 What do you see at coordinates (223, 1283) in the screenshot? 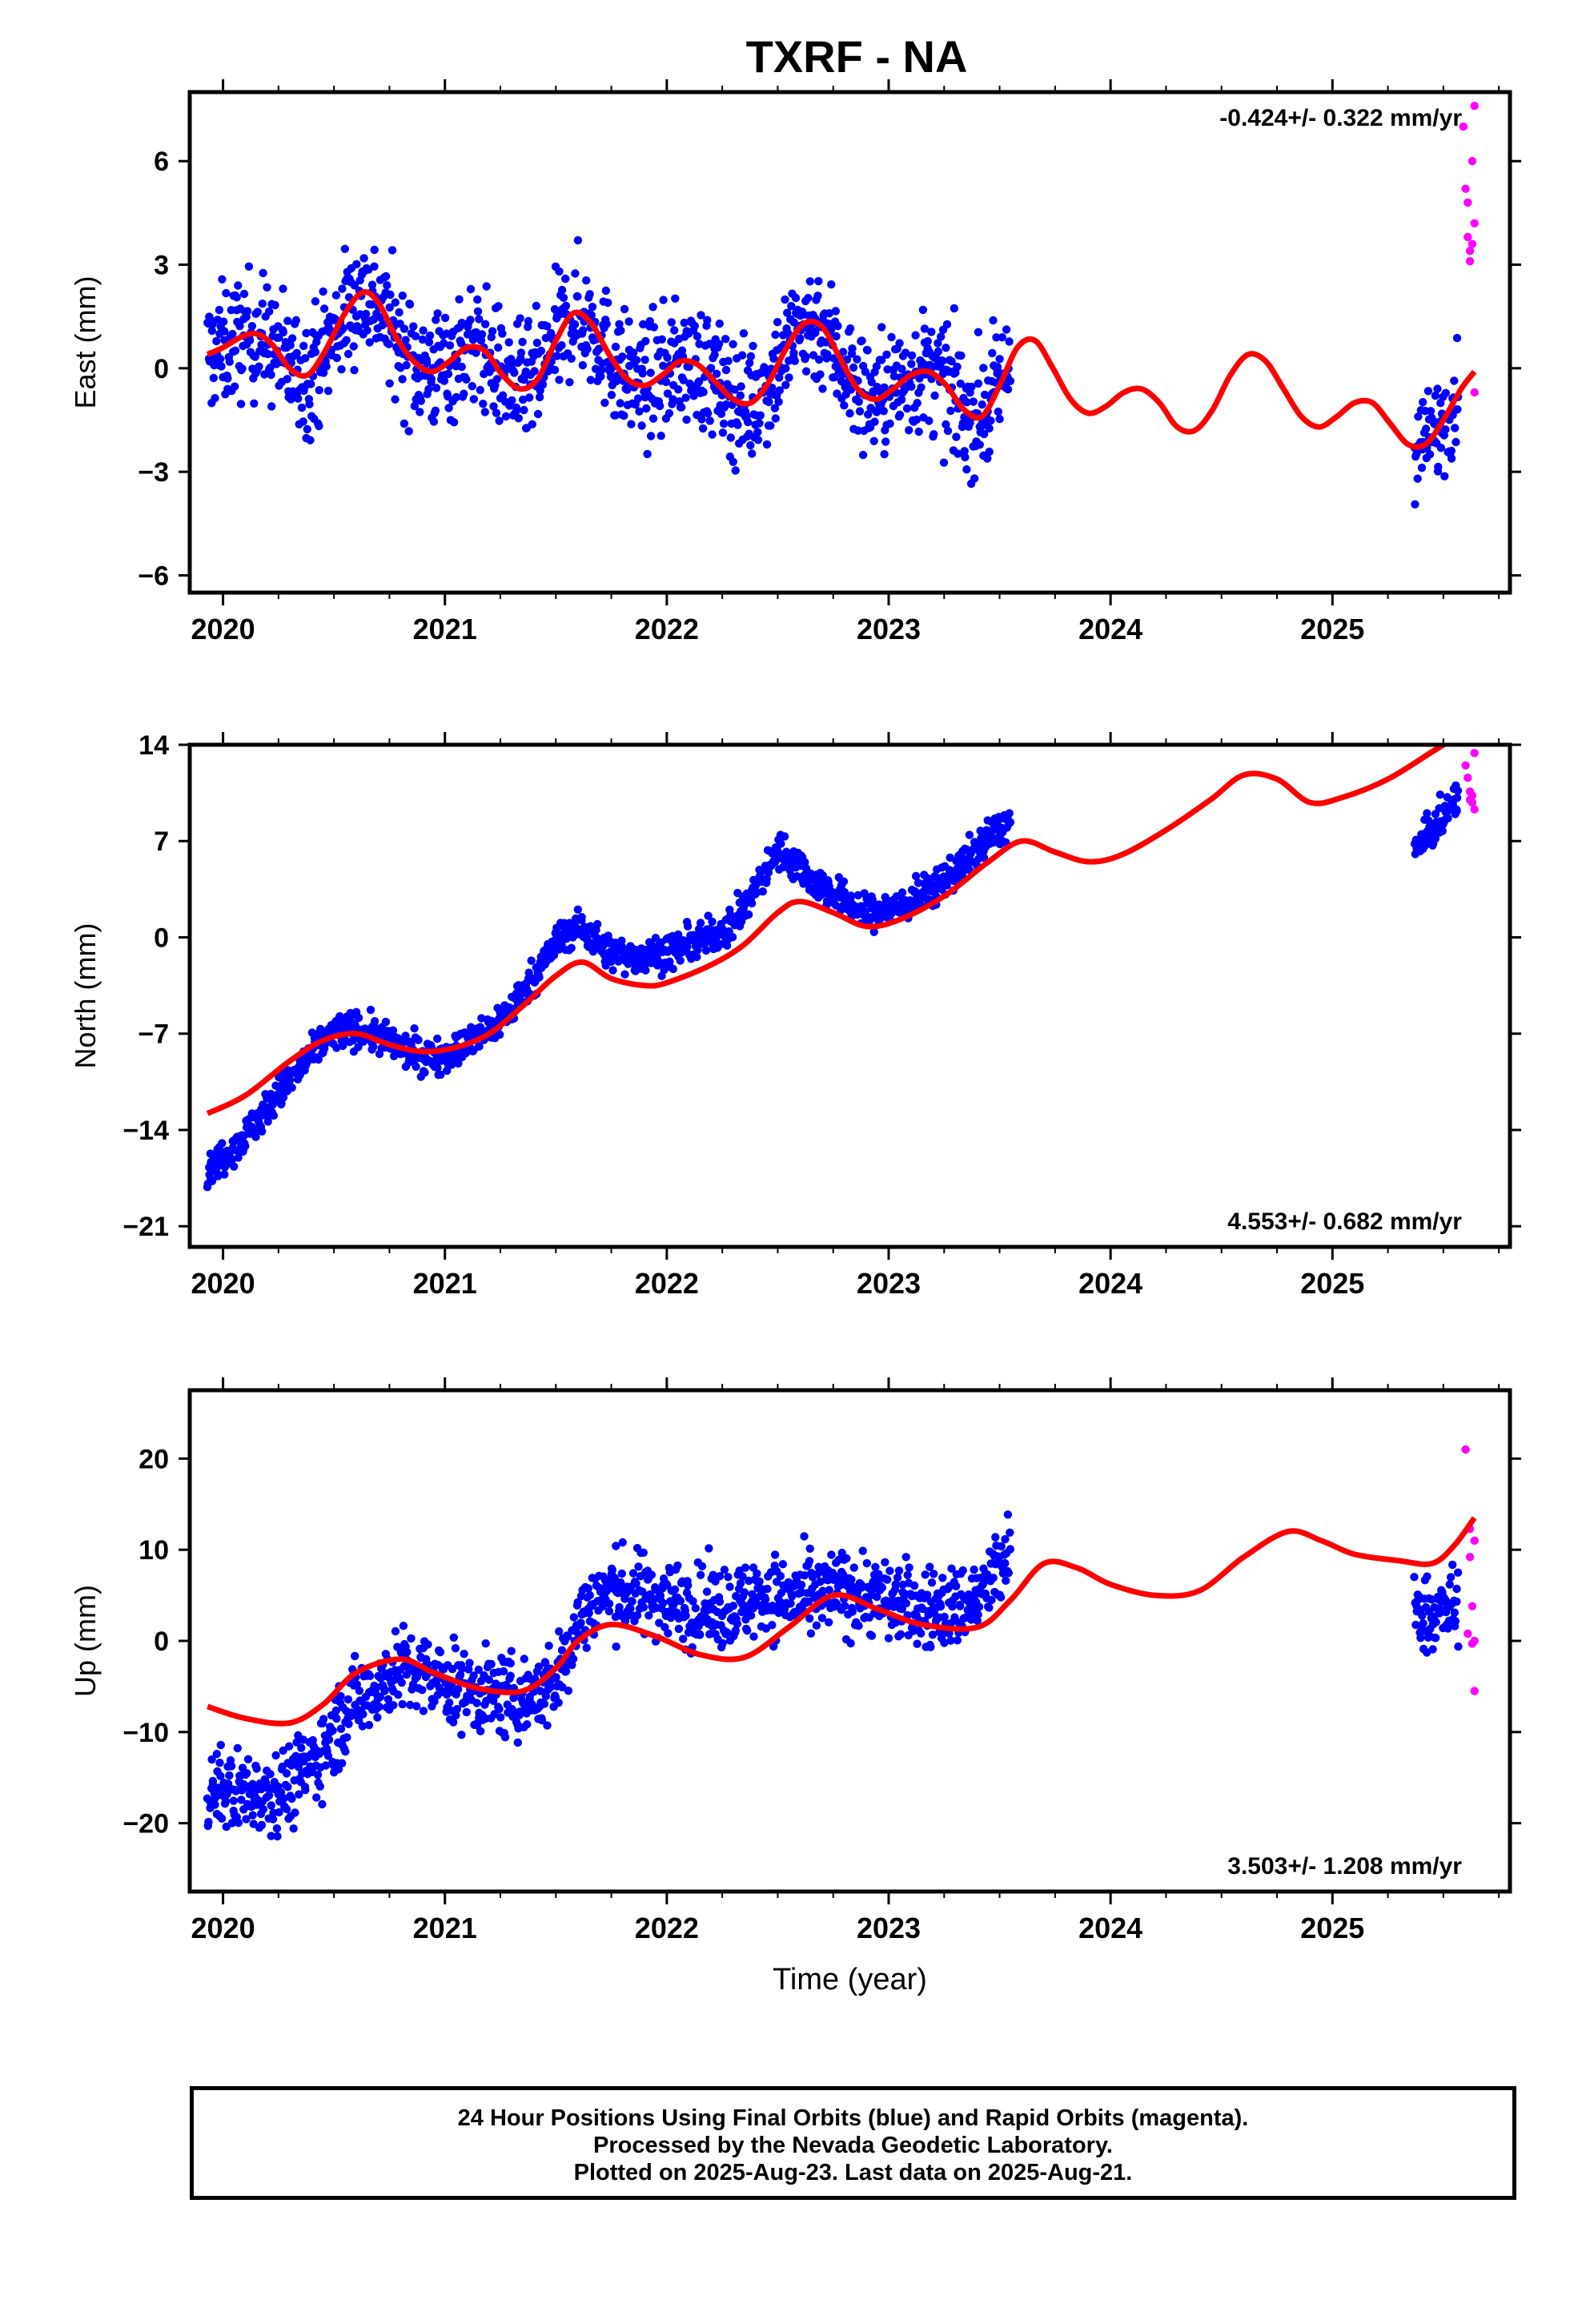
I see `x-tick-label: 2020` at bounding box center [223, 1283].